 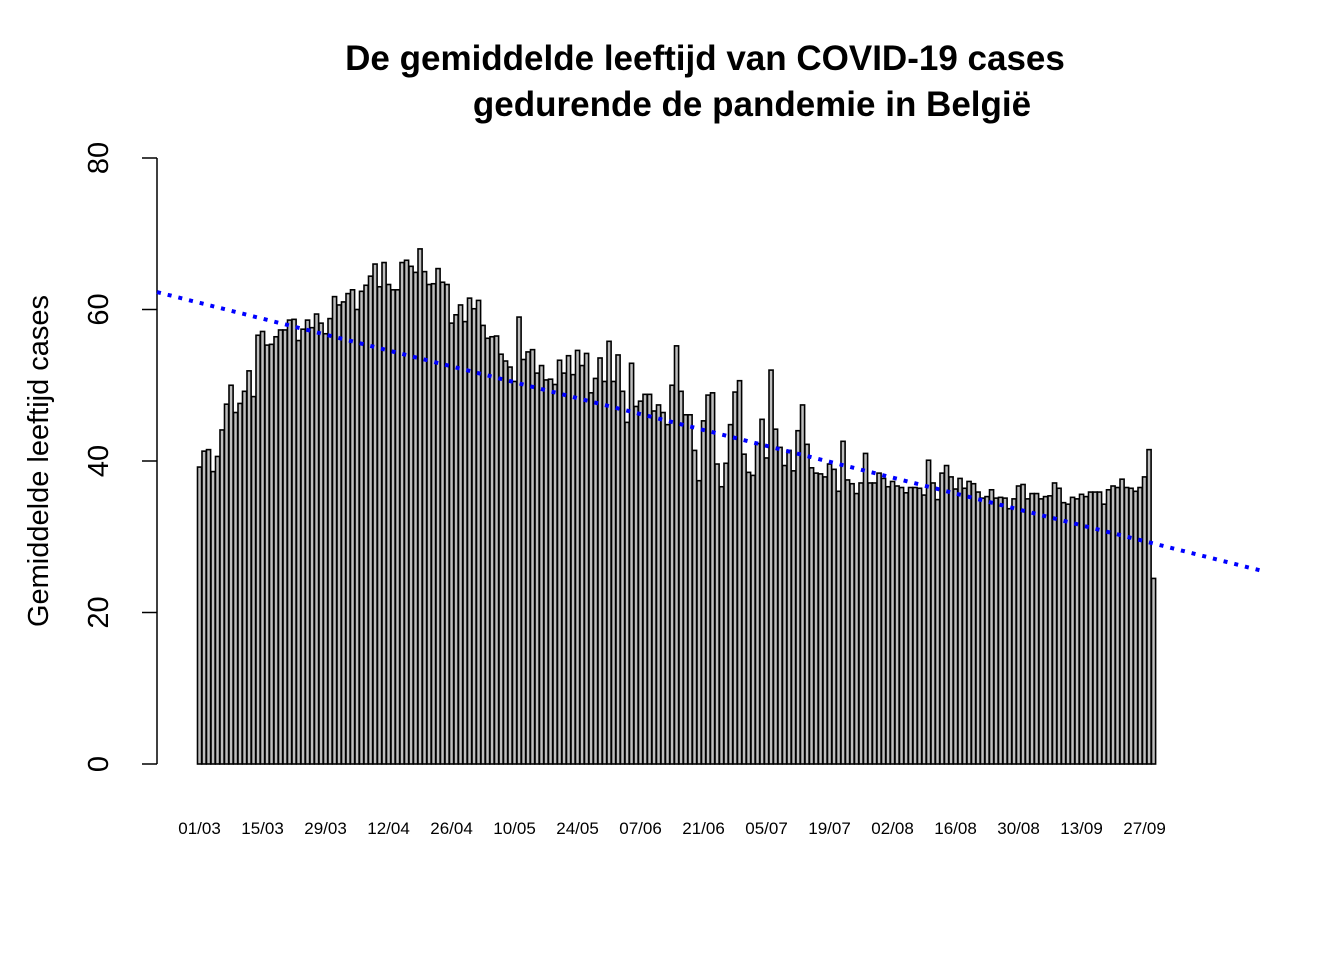 I want to click on x-tick-label: 19/07, so click(x=829, y=828).